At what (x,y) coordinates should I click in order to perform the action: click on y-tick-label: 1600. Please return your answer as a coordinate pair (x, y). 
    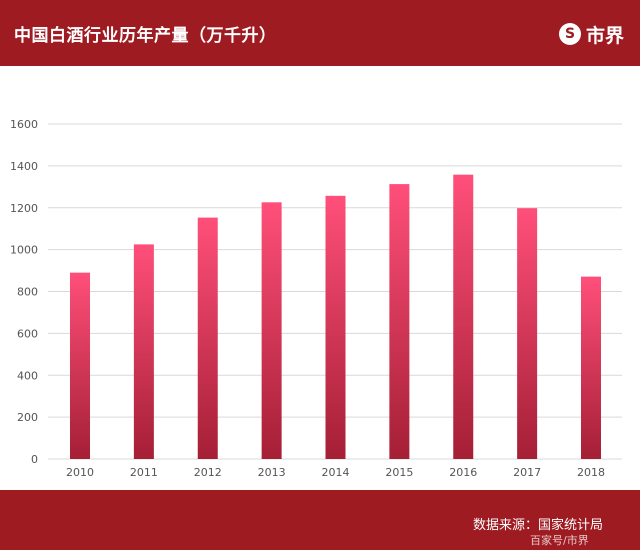
    Looking at the image, I should click on (24, 124).